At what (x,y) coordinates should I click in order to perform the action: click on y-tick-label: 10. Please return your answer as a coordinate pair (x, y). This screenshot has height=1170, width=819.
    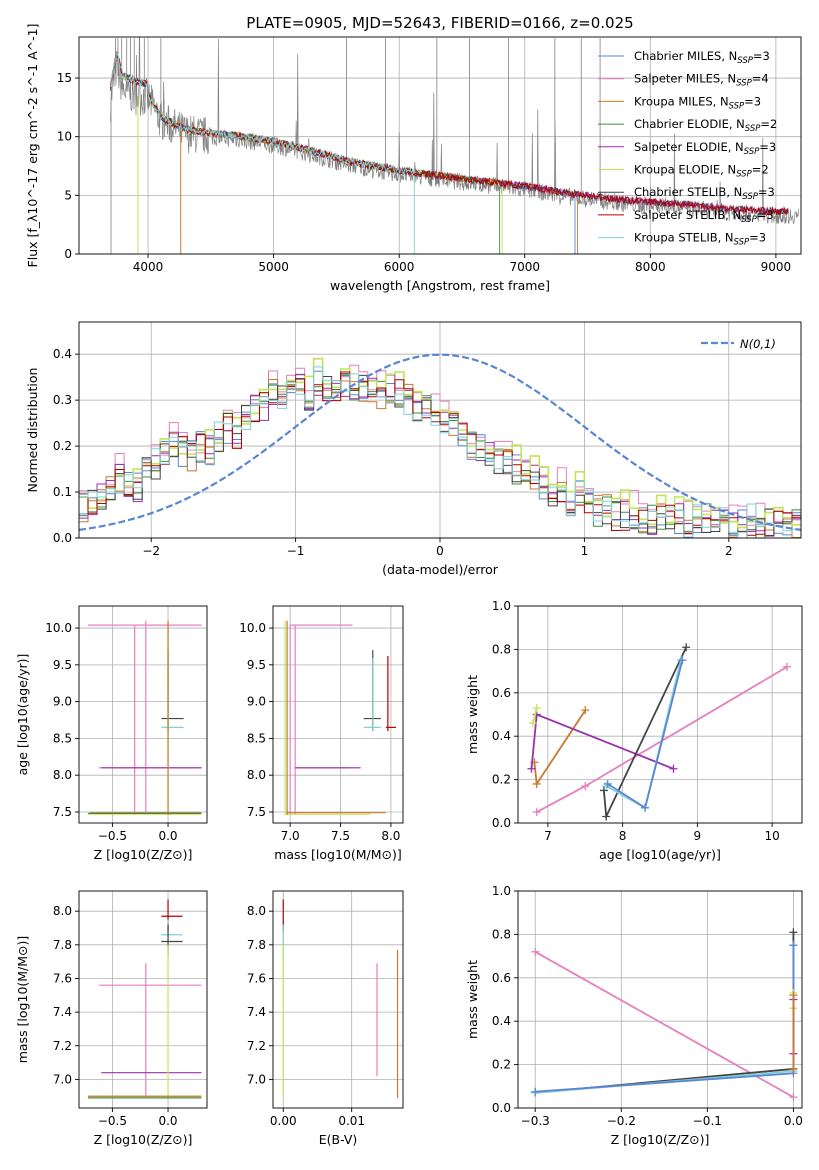
    Looking at the image, I should click on (64, 137).